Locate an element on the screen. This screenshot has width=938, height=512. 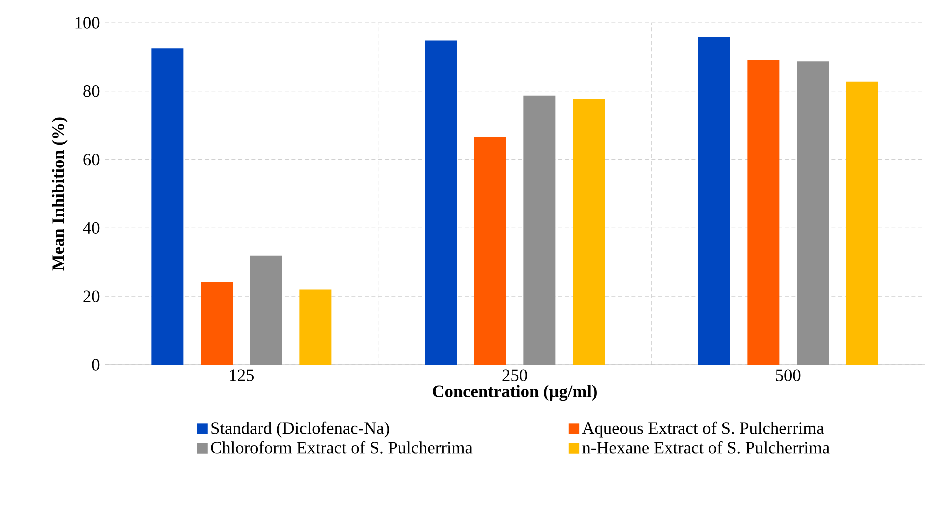
y-tick-label: 40 is located at coordinates (91, 228).